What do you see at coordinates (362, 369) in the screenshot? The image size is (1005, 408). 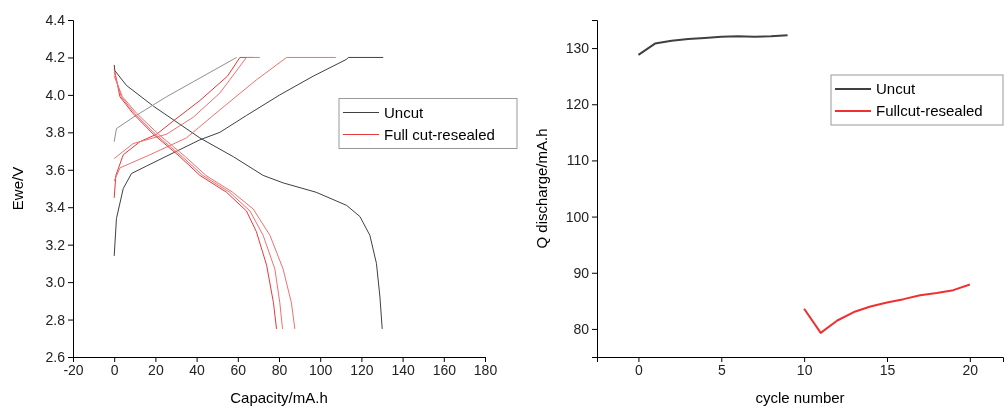 I see `x-tick-label: 120` at bounding box center [362, 369].